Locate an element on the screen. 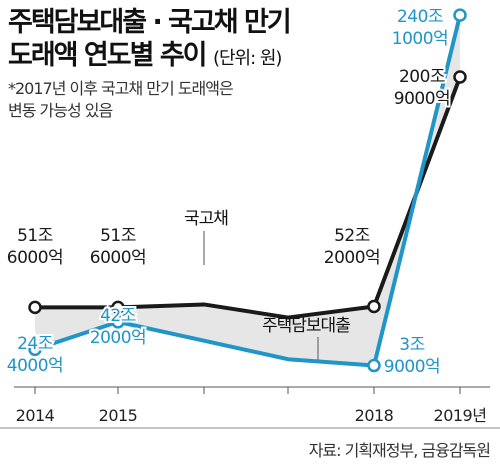 This screenshot has width=500, height=469. chart-title-line1: 주택담보대출 · 국고채 만기 is located at coordinates (150, 22).